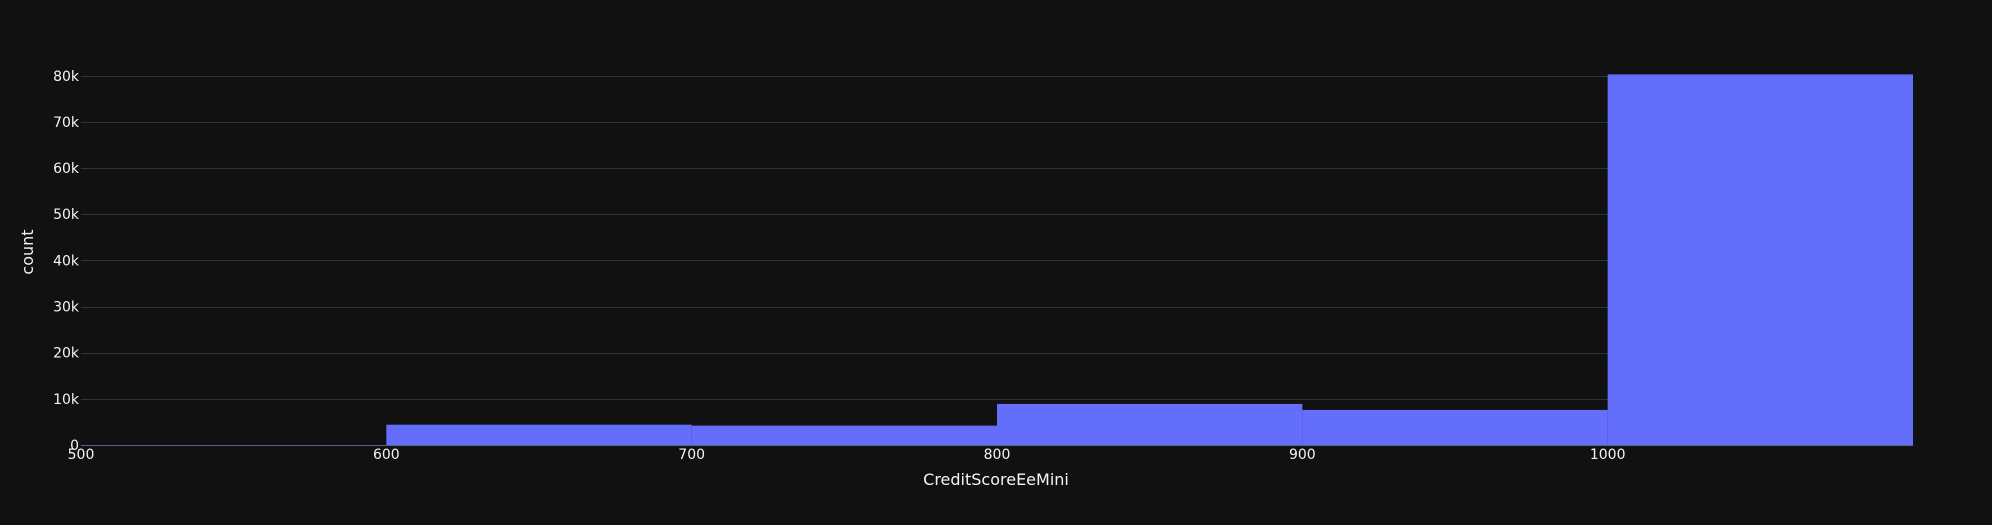 Image resolution: width=1992 pixels, height=525 pixels. What do you see at coordinates (1302, 455) in the screenshot?
I see `x-tick-label: 900` at bounding box center [1302, 455].